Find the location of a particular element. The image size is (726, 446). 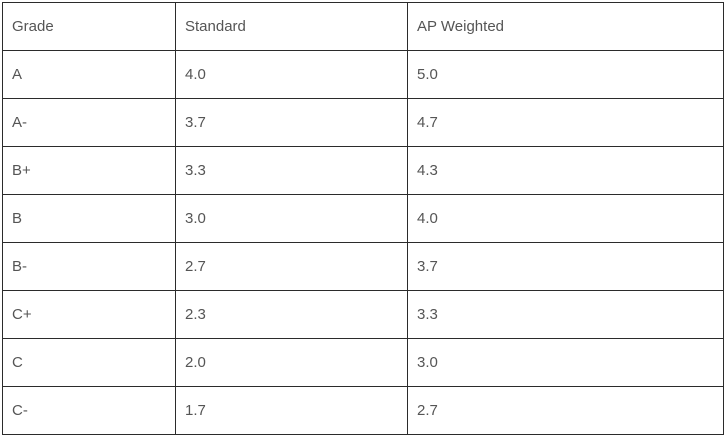

table-row: B+ 3.3 4.3 is located at coordinates (363, 170).